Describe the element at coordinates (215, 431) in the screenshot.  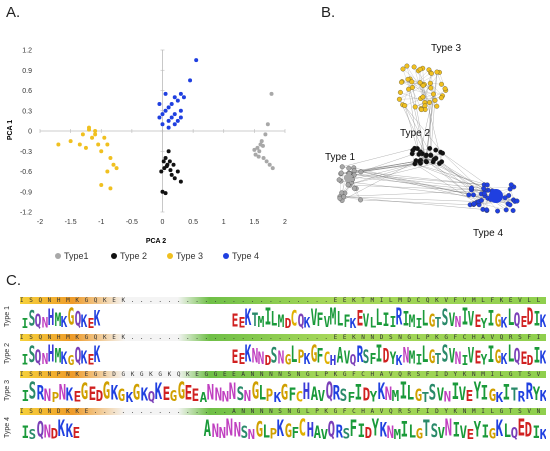
I see `logo-letter: N` at that location.